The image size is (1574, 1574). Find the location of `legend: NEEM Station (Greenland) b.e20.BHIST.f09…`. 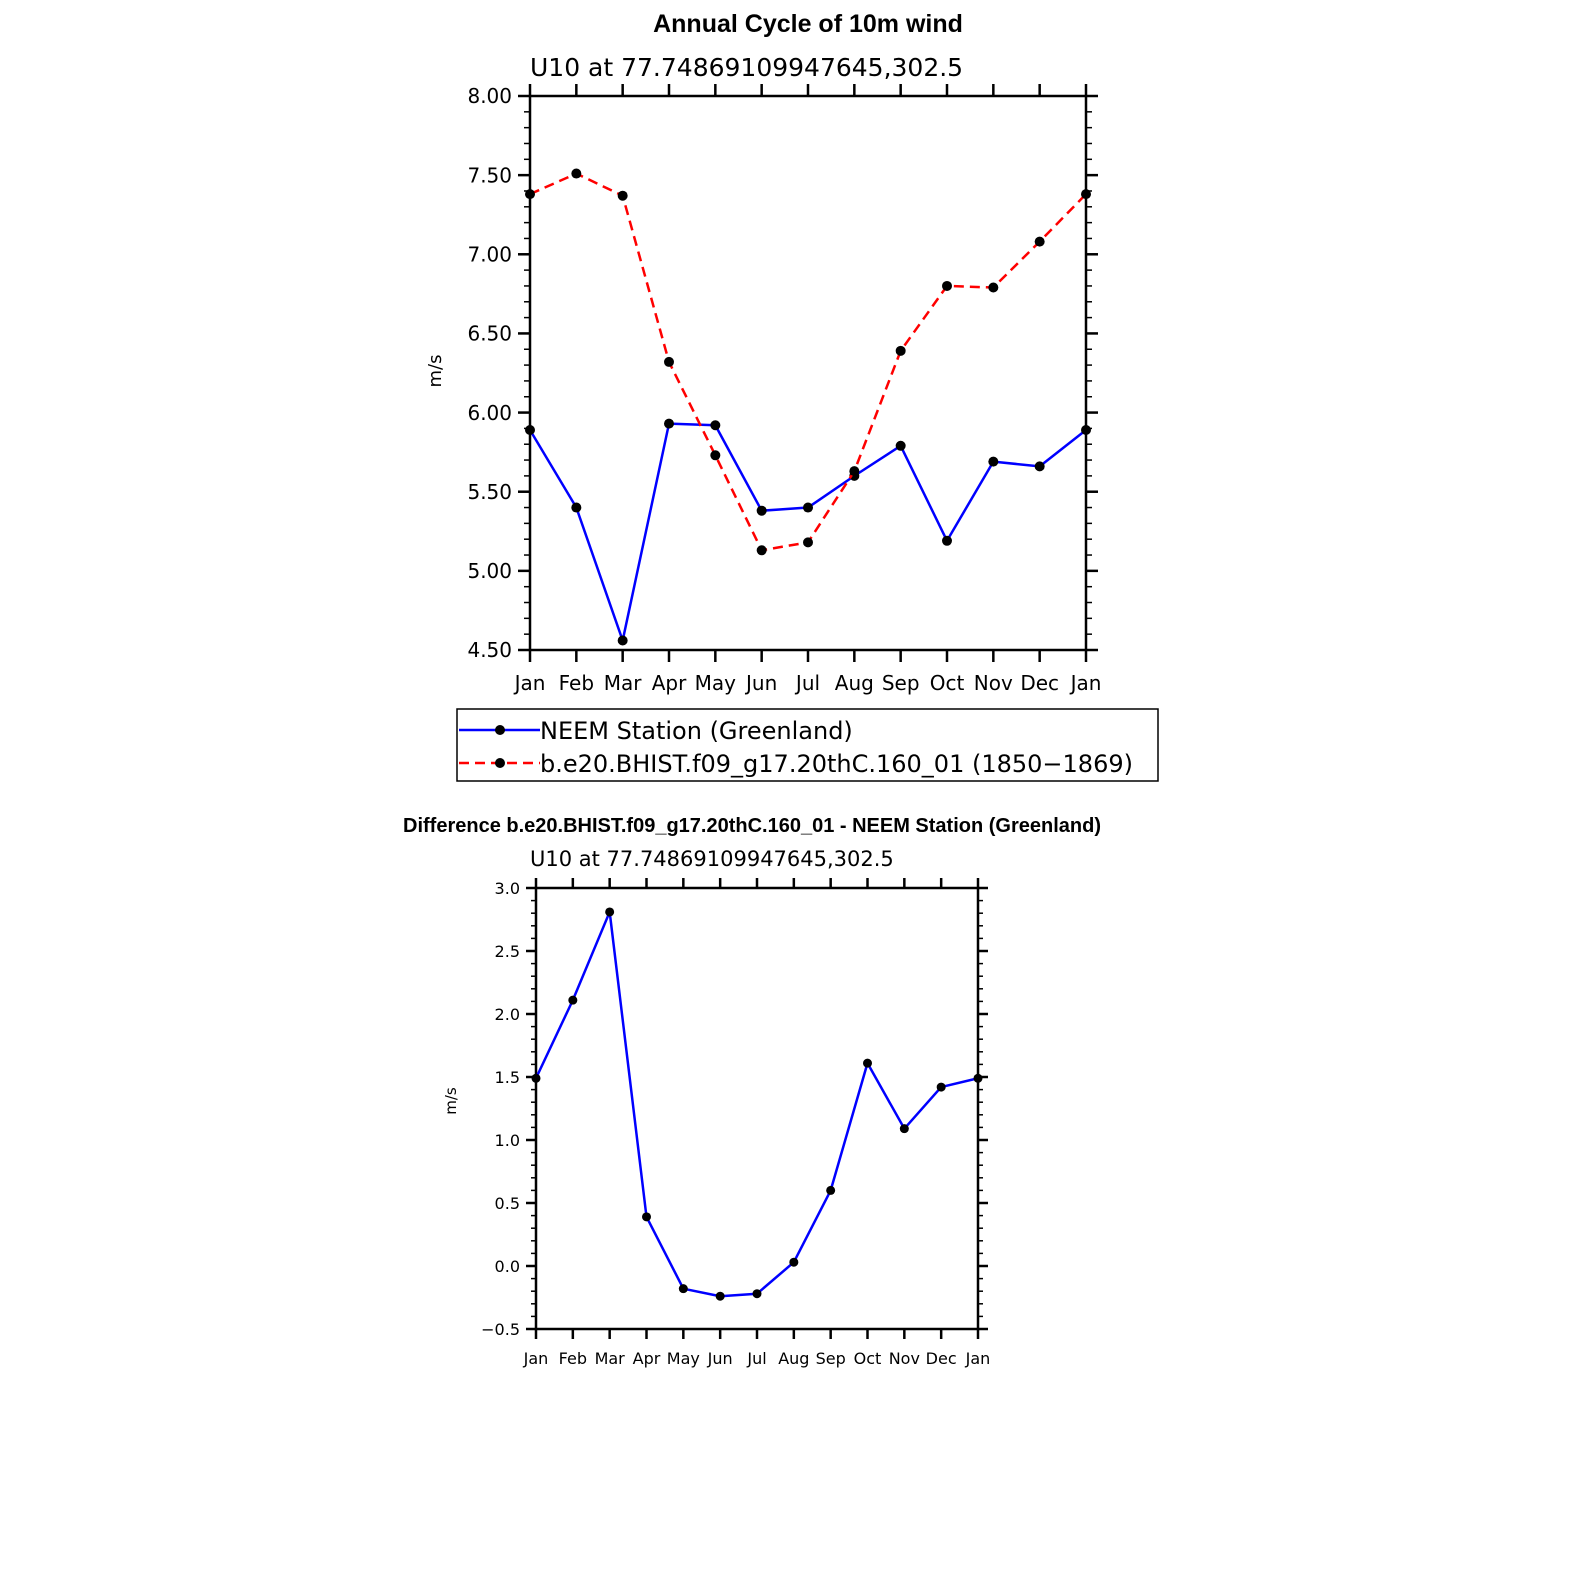

legend: NEEM Station (Greenland) b.e20.BHIST.f09… is located at coordinates (807, 745).